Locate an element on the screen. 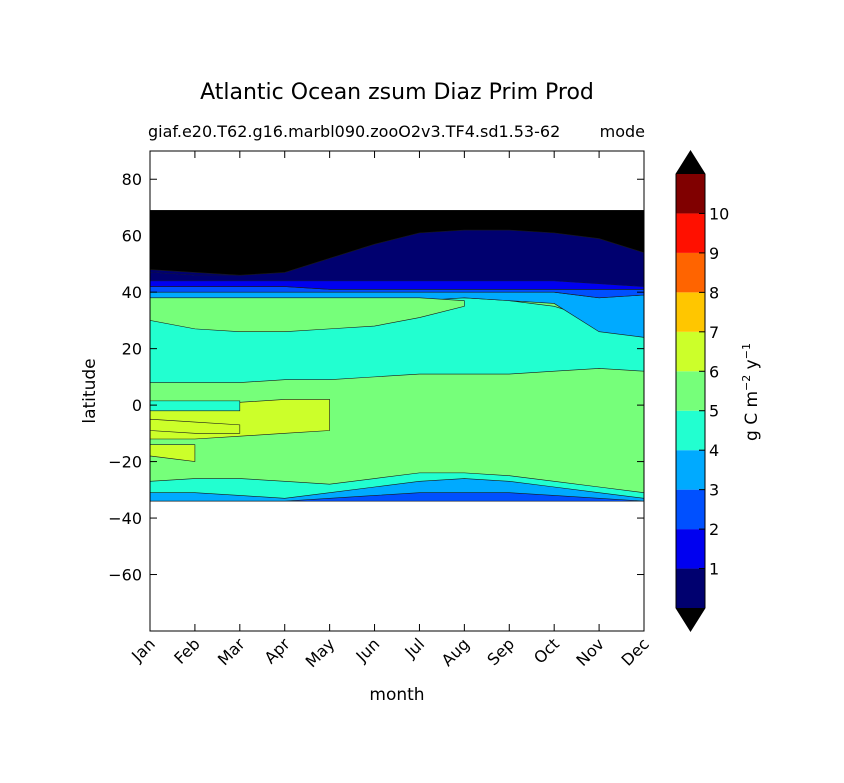 The width and height of the screenshot is (844, 783). y-tick-label: −40 is located at coordinates (125, 518).